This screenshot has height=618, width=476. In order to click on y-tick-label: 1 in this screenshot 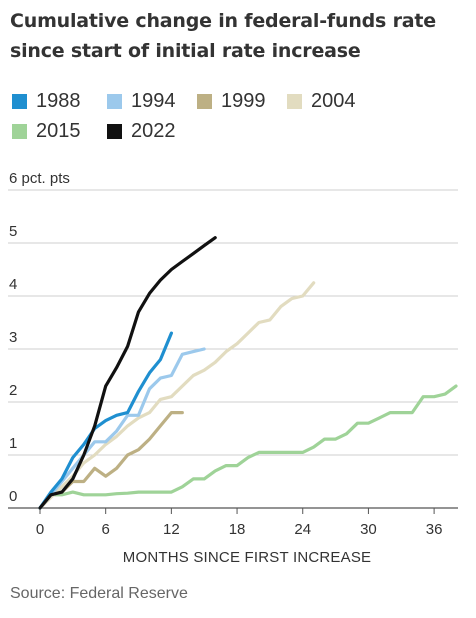, I will do `click(13, 443)`.